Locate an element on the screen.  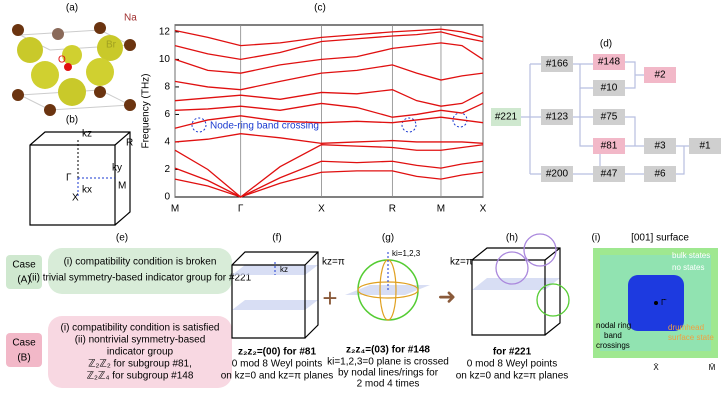
point-label: M̄ is located at coordinates (712, 367).